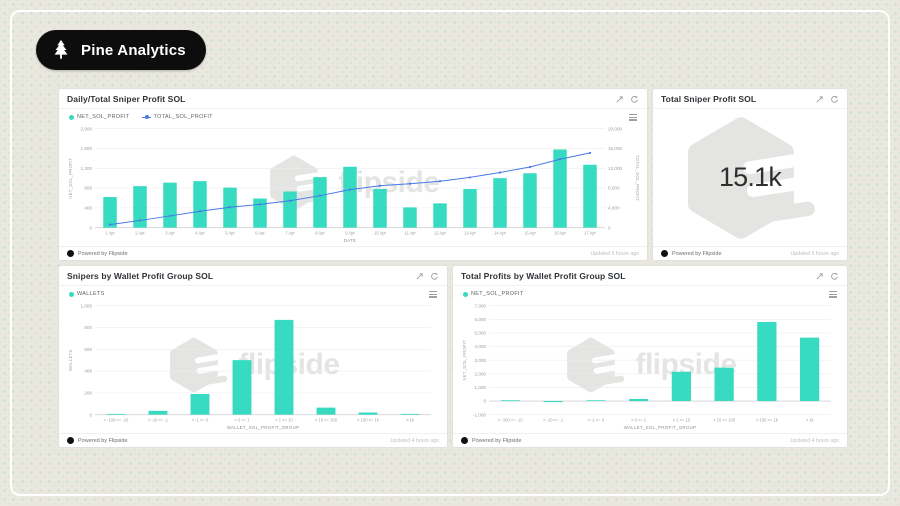 This screenshot has height=506, width=900. What do you see at coordinates (414, 440) in the screenshot?
I see `updated-timestamp: Updated 4 hours ago` at bounding box center [414, 440].